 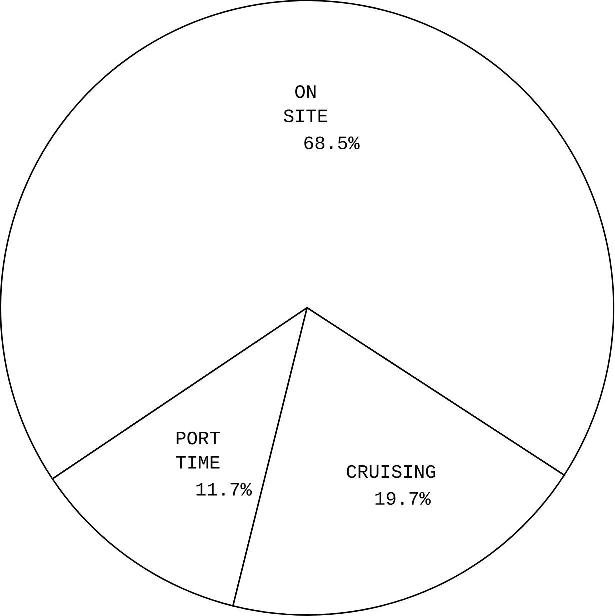 What do you see at coordinates (332, 143) in the screenshot?
I see `data-label: 68.5%` at bounding box center [332, 143].